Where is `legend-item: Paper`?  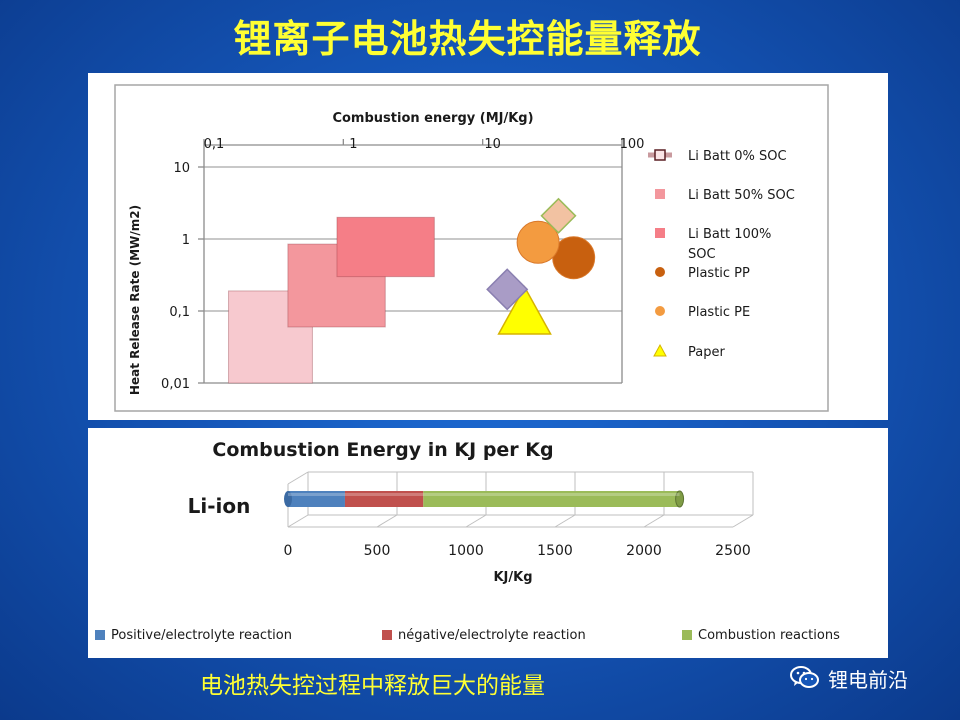
legend-item: Paper is located at coordinates (689, 351).